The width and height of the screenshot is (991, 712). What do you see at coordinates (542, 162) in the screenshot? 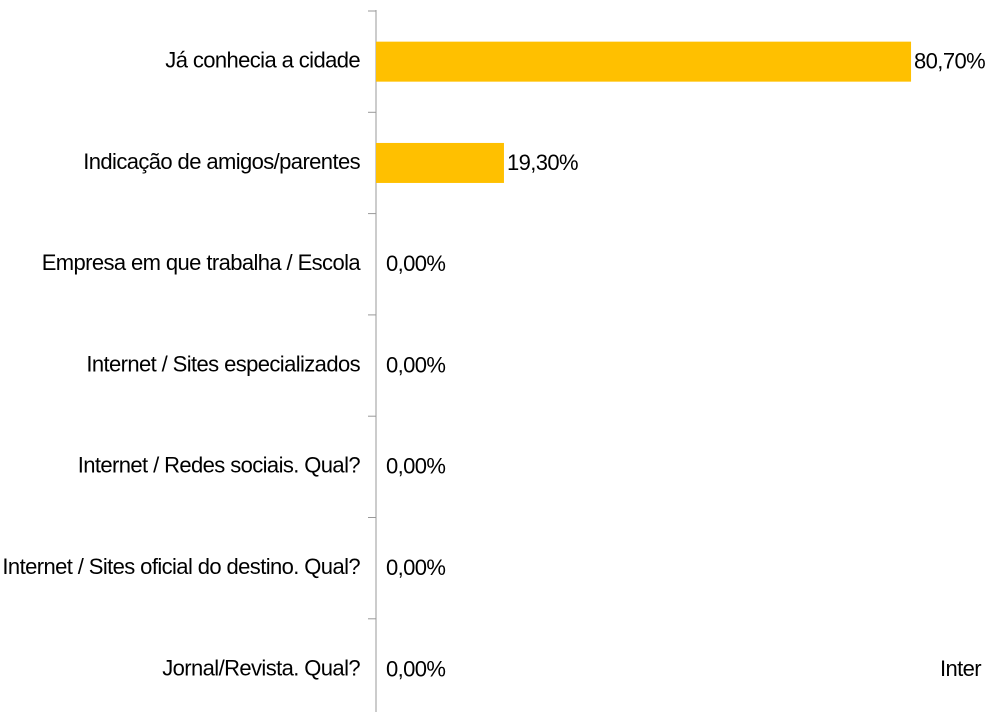
I see `value-label: 19,30%` at bounding box center [542, 162].